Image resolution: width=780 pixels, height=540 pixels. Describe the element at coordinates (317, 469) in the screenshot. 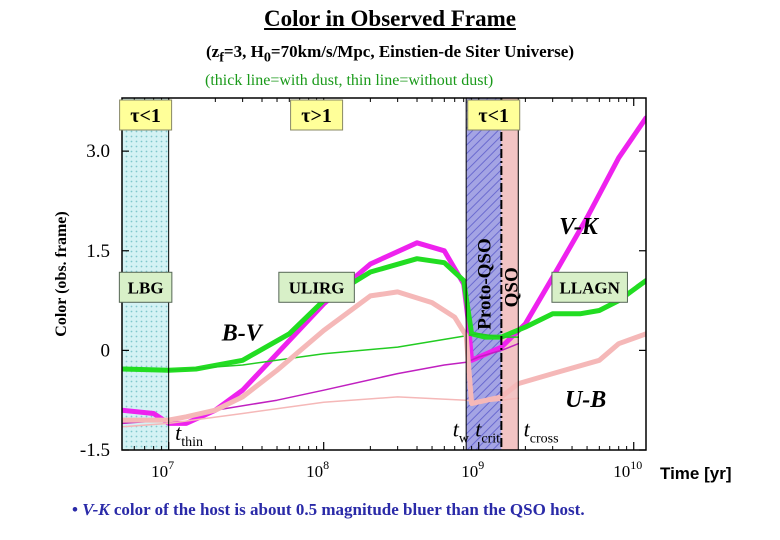

I see `x-tick-label: 10⁸` at that location.